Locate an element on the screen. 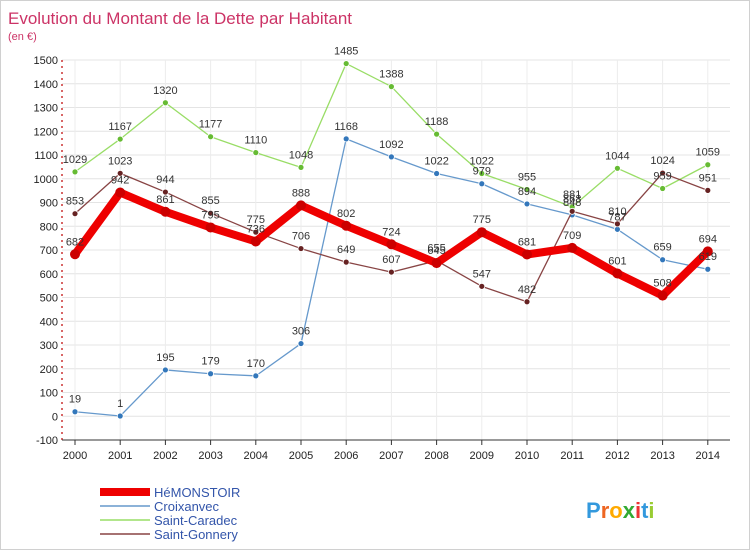  data-label: 802 is located at coordinates (346, 214).